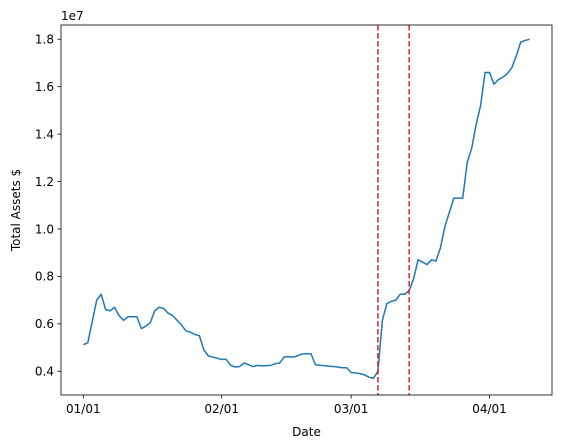 This screenshot has height=448, width=567. I want to click on x-tick-label: 04/01, so click(489, 409).